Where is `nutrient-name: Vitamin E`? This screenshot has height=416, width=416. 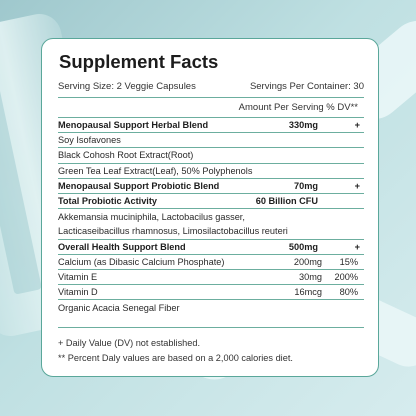 nutrient-name: Vitamin E is located at coordinates (78, 276).